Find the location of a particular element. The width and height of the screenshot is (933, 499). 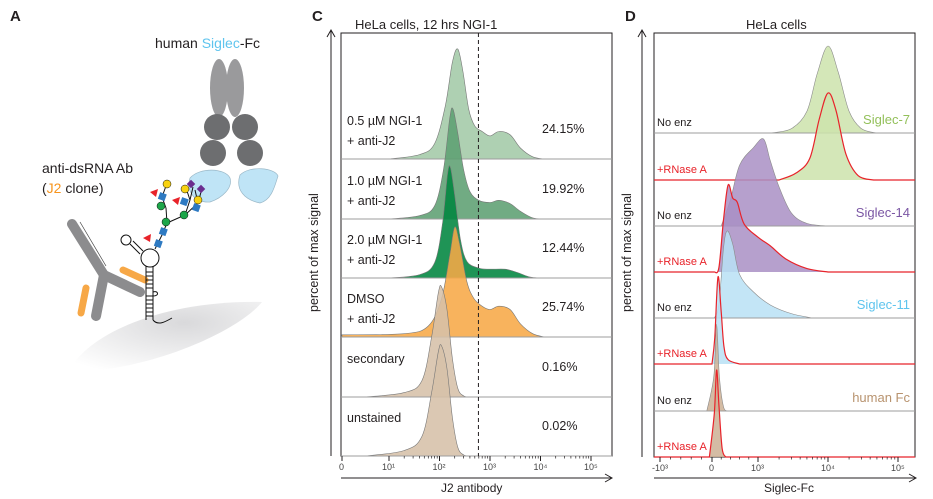

y-axis-arrow-c is located at coordinates (331, 242).